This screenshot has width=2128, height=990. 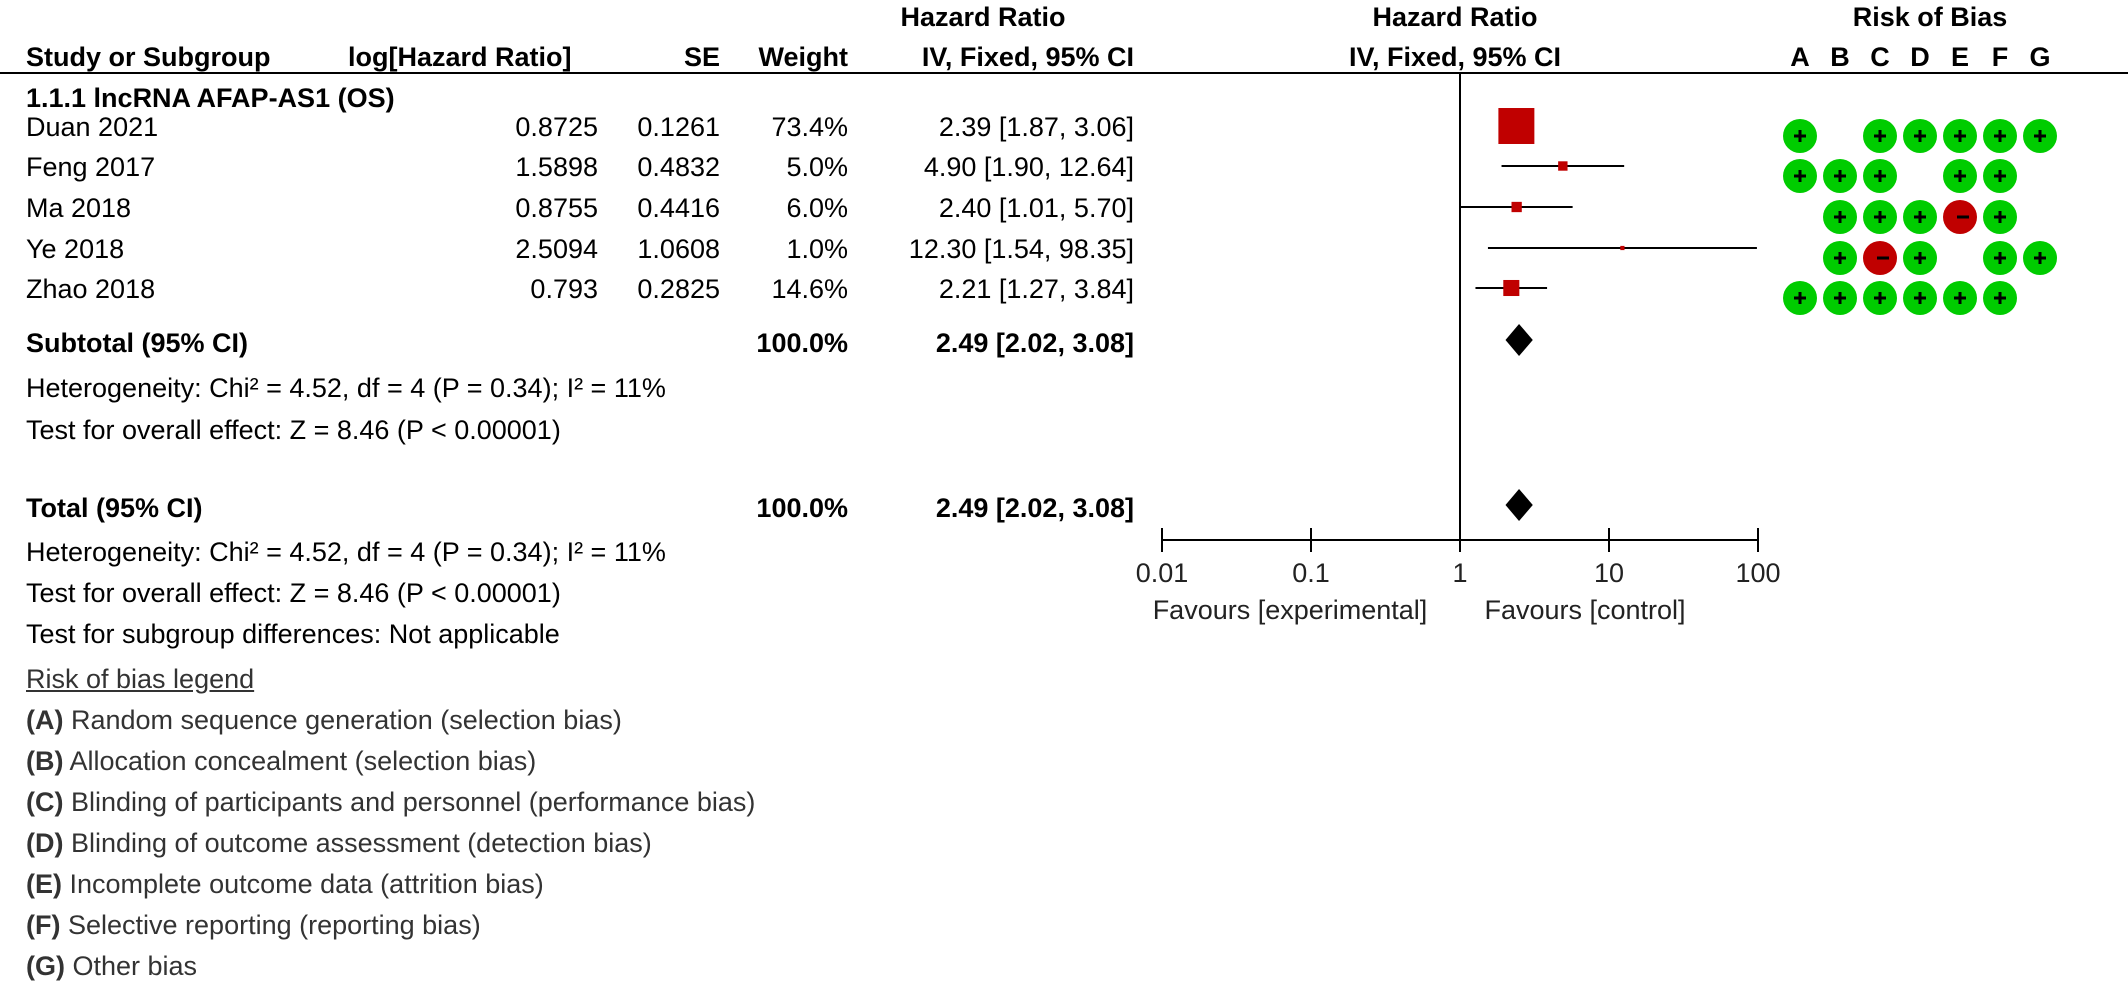 What do you see at coordinates (556, 167) in the screenshot?
I see `study-loghr: 1.5898` at bounding box center [556, 167].